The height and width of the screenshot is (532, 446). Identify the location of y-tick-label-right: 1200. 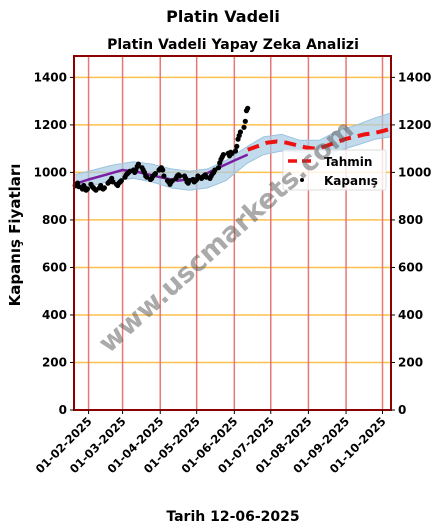
(414, 125).